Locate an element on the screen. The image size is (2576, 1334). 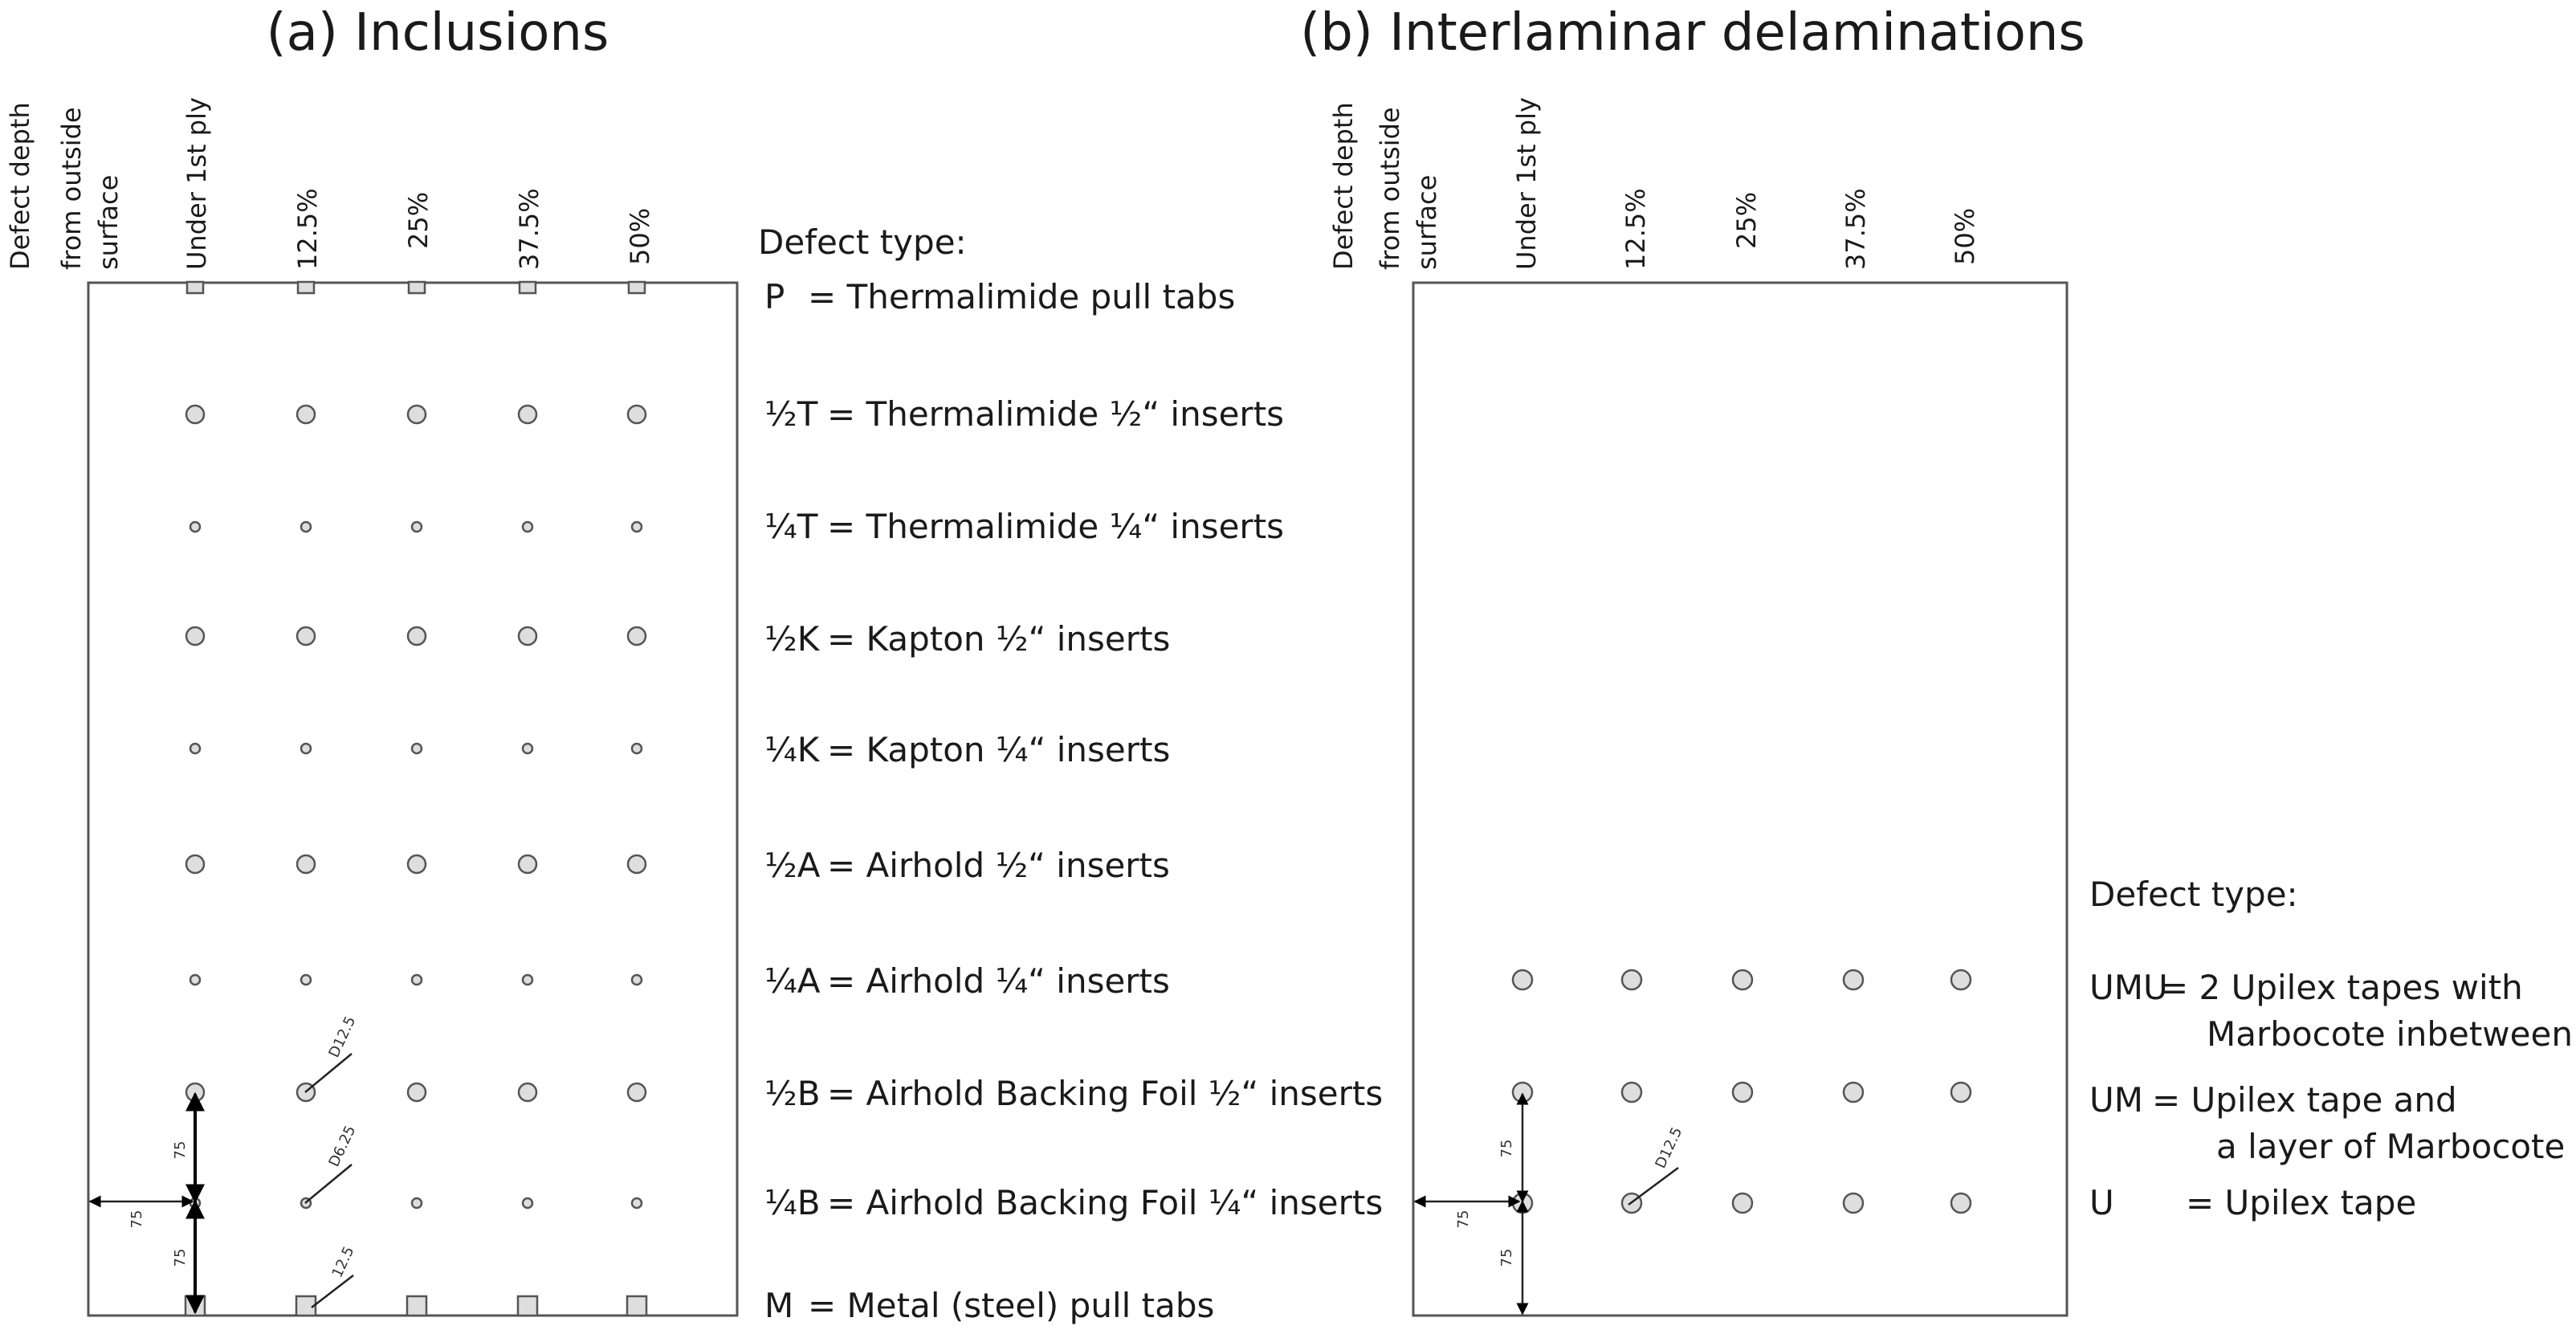
leader-line-tab-width is located at coordinates (332, 1291).